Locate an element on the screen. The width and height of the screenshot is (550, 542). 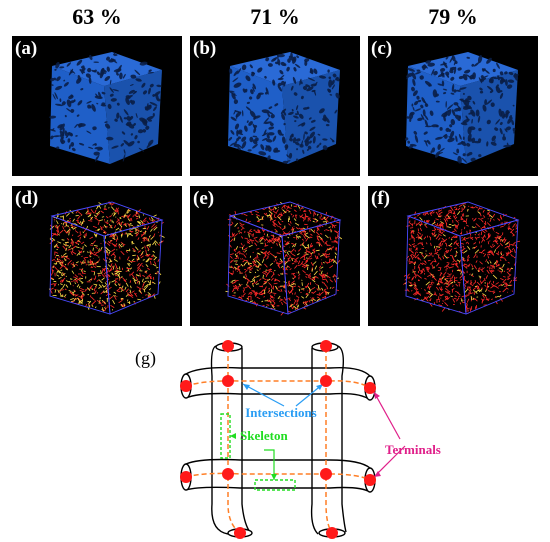
skeleton-cube-d is located at coordinates (106, 258).